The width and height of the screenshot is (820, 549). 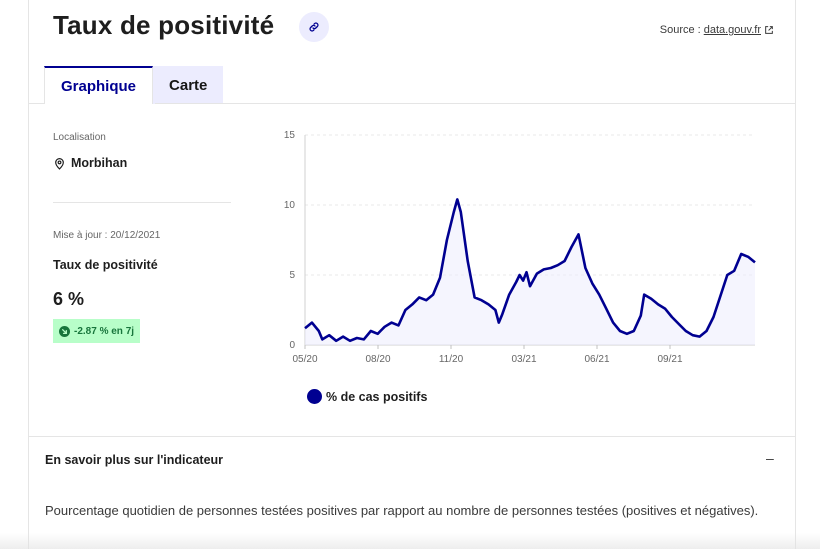 I want to click on accordion-title: En savoir plus sur l'indicateur, so click(x=134, y=460).